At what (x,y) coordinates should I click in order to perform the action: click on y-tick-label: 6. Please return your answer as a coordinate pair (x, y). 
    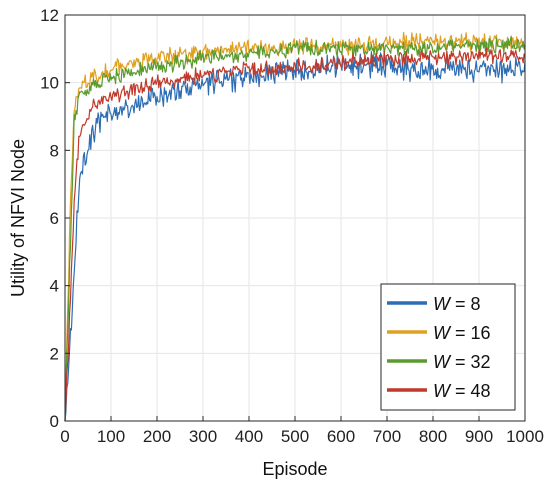
    Looking at the image, I should click on (54, 218).